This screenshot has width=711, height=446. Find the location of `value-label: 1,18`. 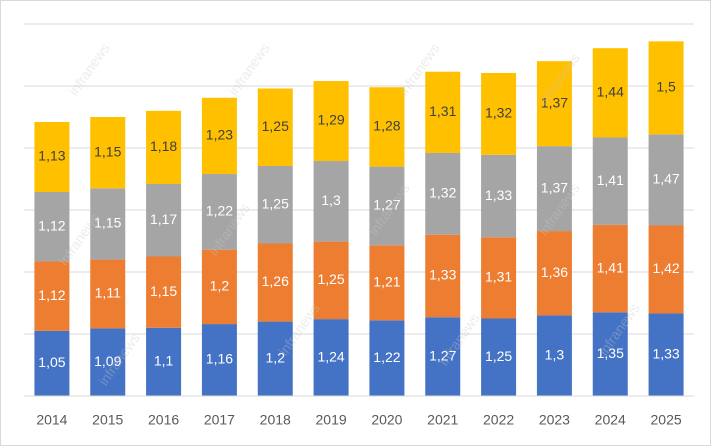

value-label: 1,18 is located at coordinates (163, 146).